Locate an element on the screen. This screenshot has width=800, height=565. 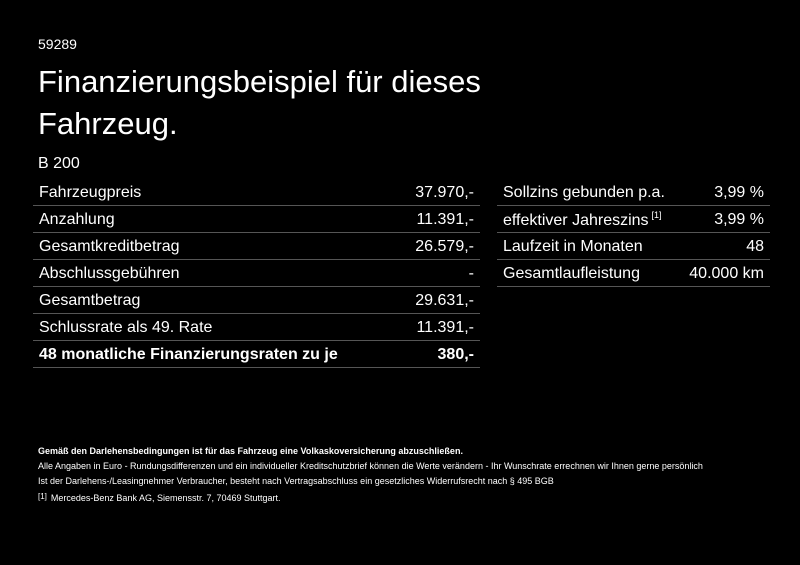
row-value: - is located at coordinates (471, 273).